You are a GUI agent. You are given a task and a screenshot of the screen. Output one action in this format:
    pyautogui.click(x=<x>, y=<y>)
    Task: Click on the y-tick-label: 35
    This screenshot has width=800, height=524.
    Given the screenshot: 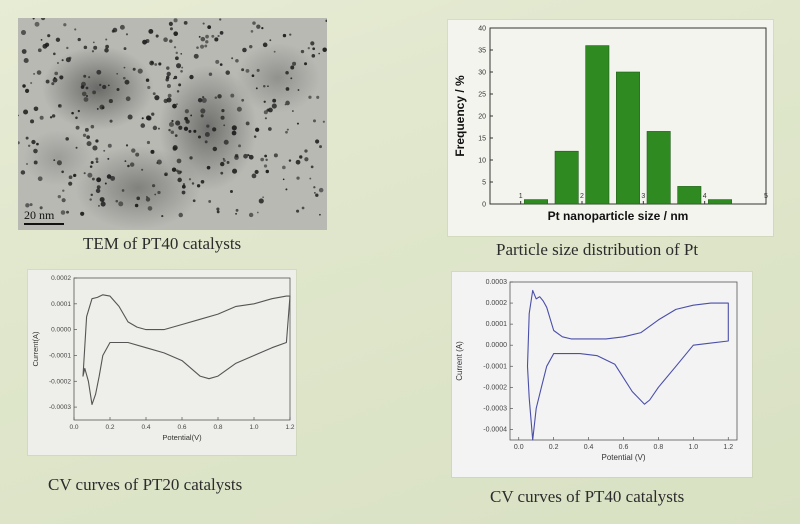 What is the action you would take?
    pyautogui.click(x=482, y=51)
    